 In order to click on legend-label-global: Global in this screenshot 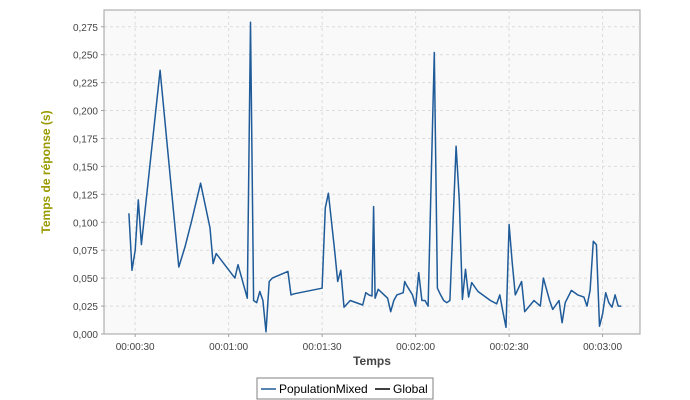, I will do `click(410, 389)`.